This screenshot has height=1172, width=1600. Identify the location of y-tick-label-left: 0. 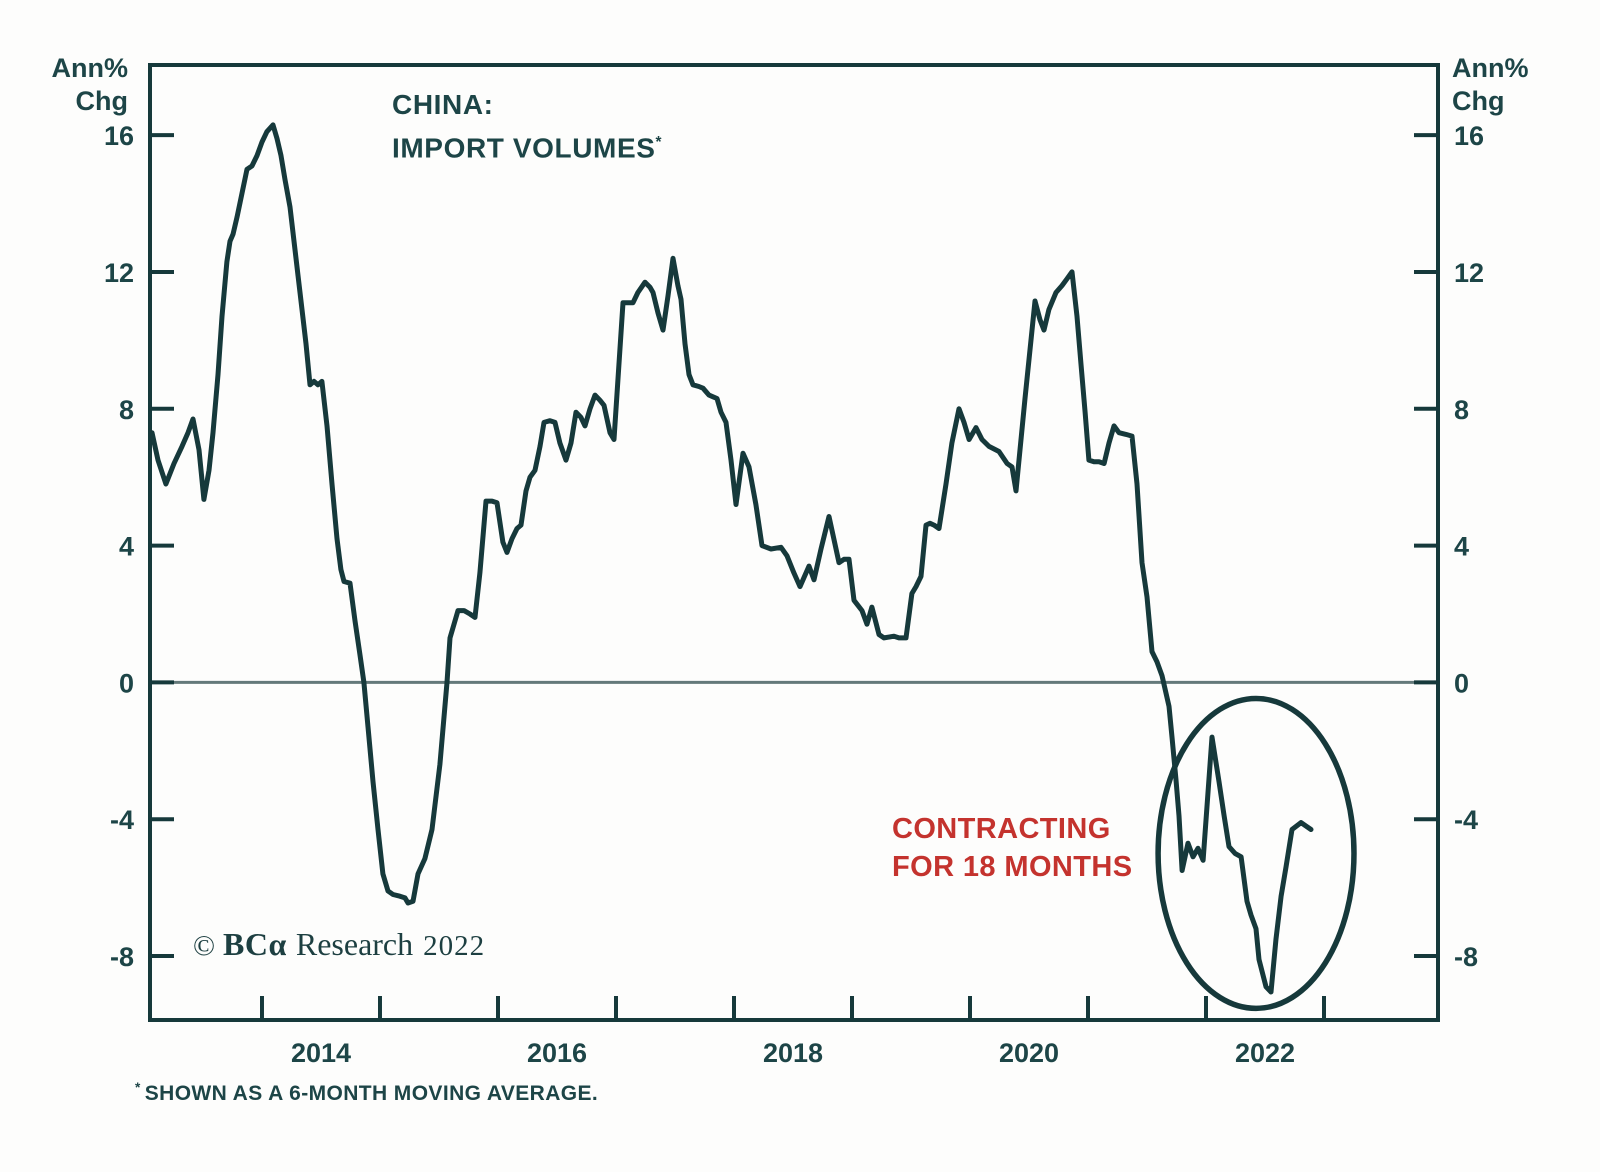
(126, 683).